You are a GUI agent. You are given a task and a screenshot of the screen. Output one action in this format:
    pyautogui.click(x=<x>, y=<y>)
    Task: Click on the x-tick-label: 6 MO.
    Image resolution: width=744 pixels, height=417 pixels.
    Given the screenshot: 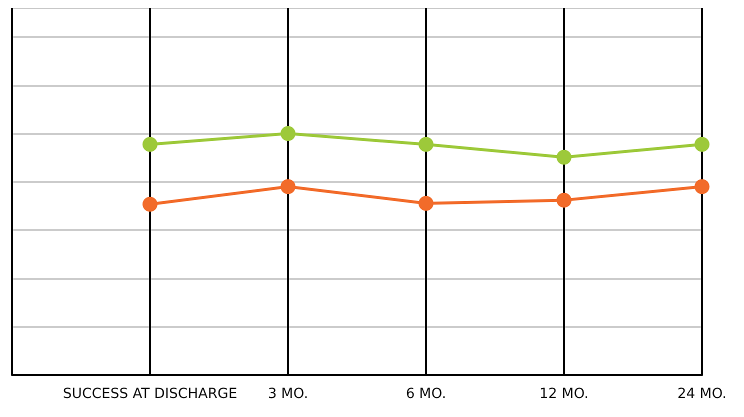 What is the action you would take?
    pyautogui.click(x=426, y=394)
    